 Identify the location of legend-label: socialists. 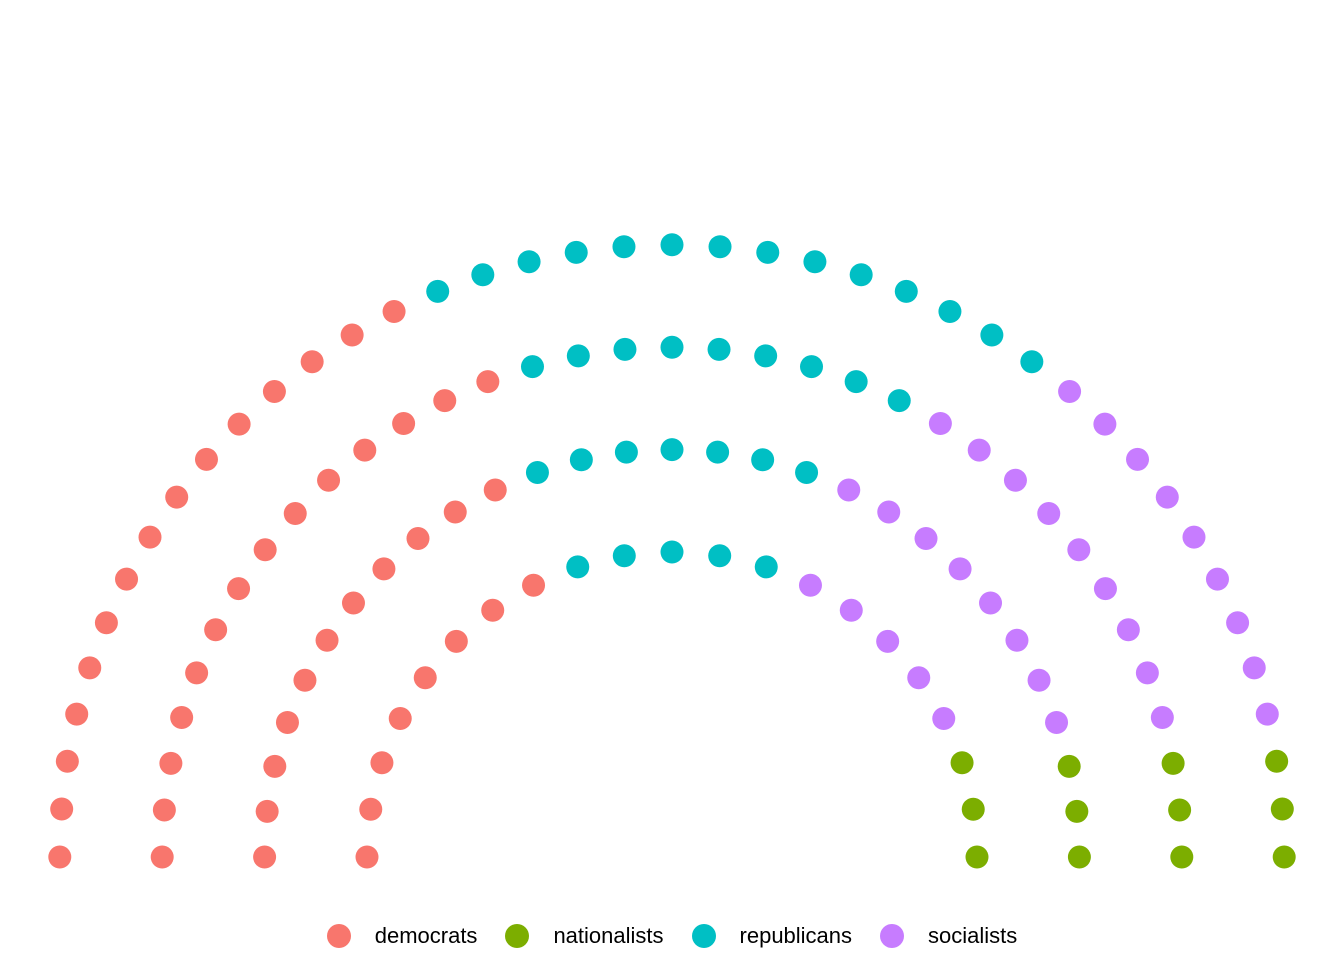
(973, 935).